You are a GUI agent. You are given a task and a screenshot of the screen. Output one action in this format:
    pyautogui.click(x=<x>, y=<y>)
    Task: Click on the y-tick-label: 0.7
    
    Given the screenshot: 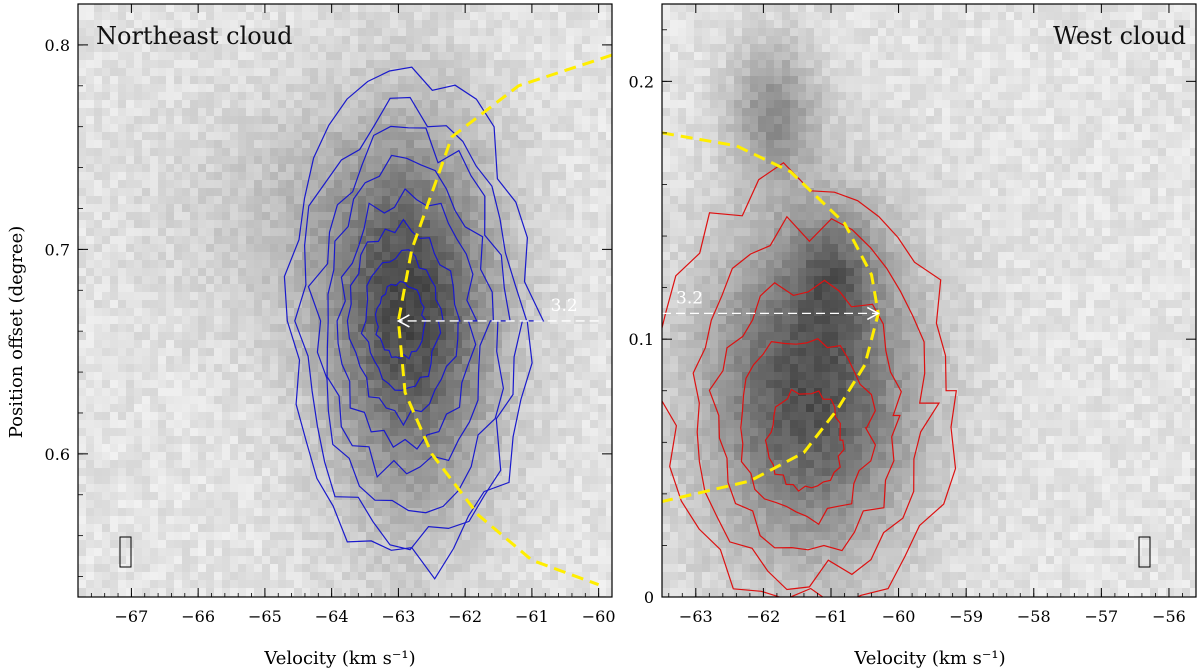 What is the action you would take?
    pyautogui.click(x=57, y=249)
    